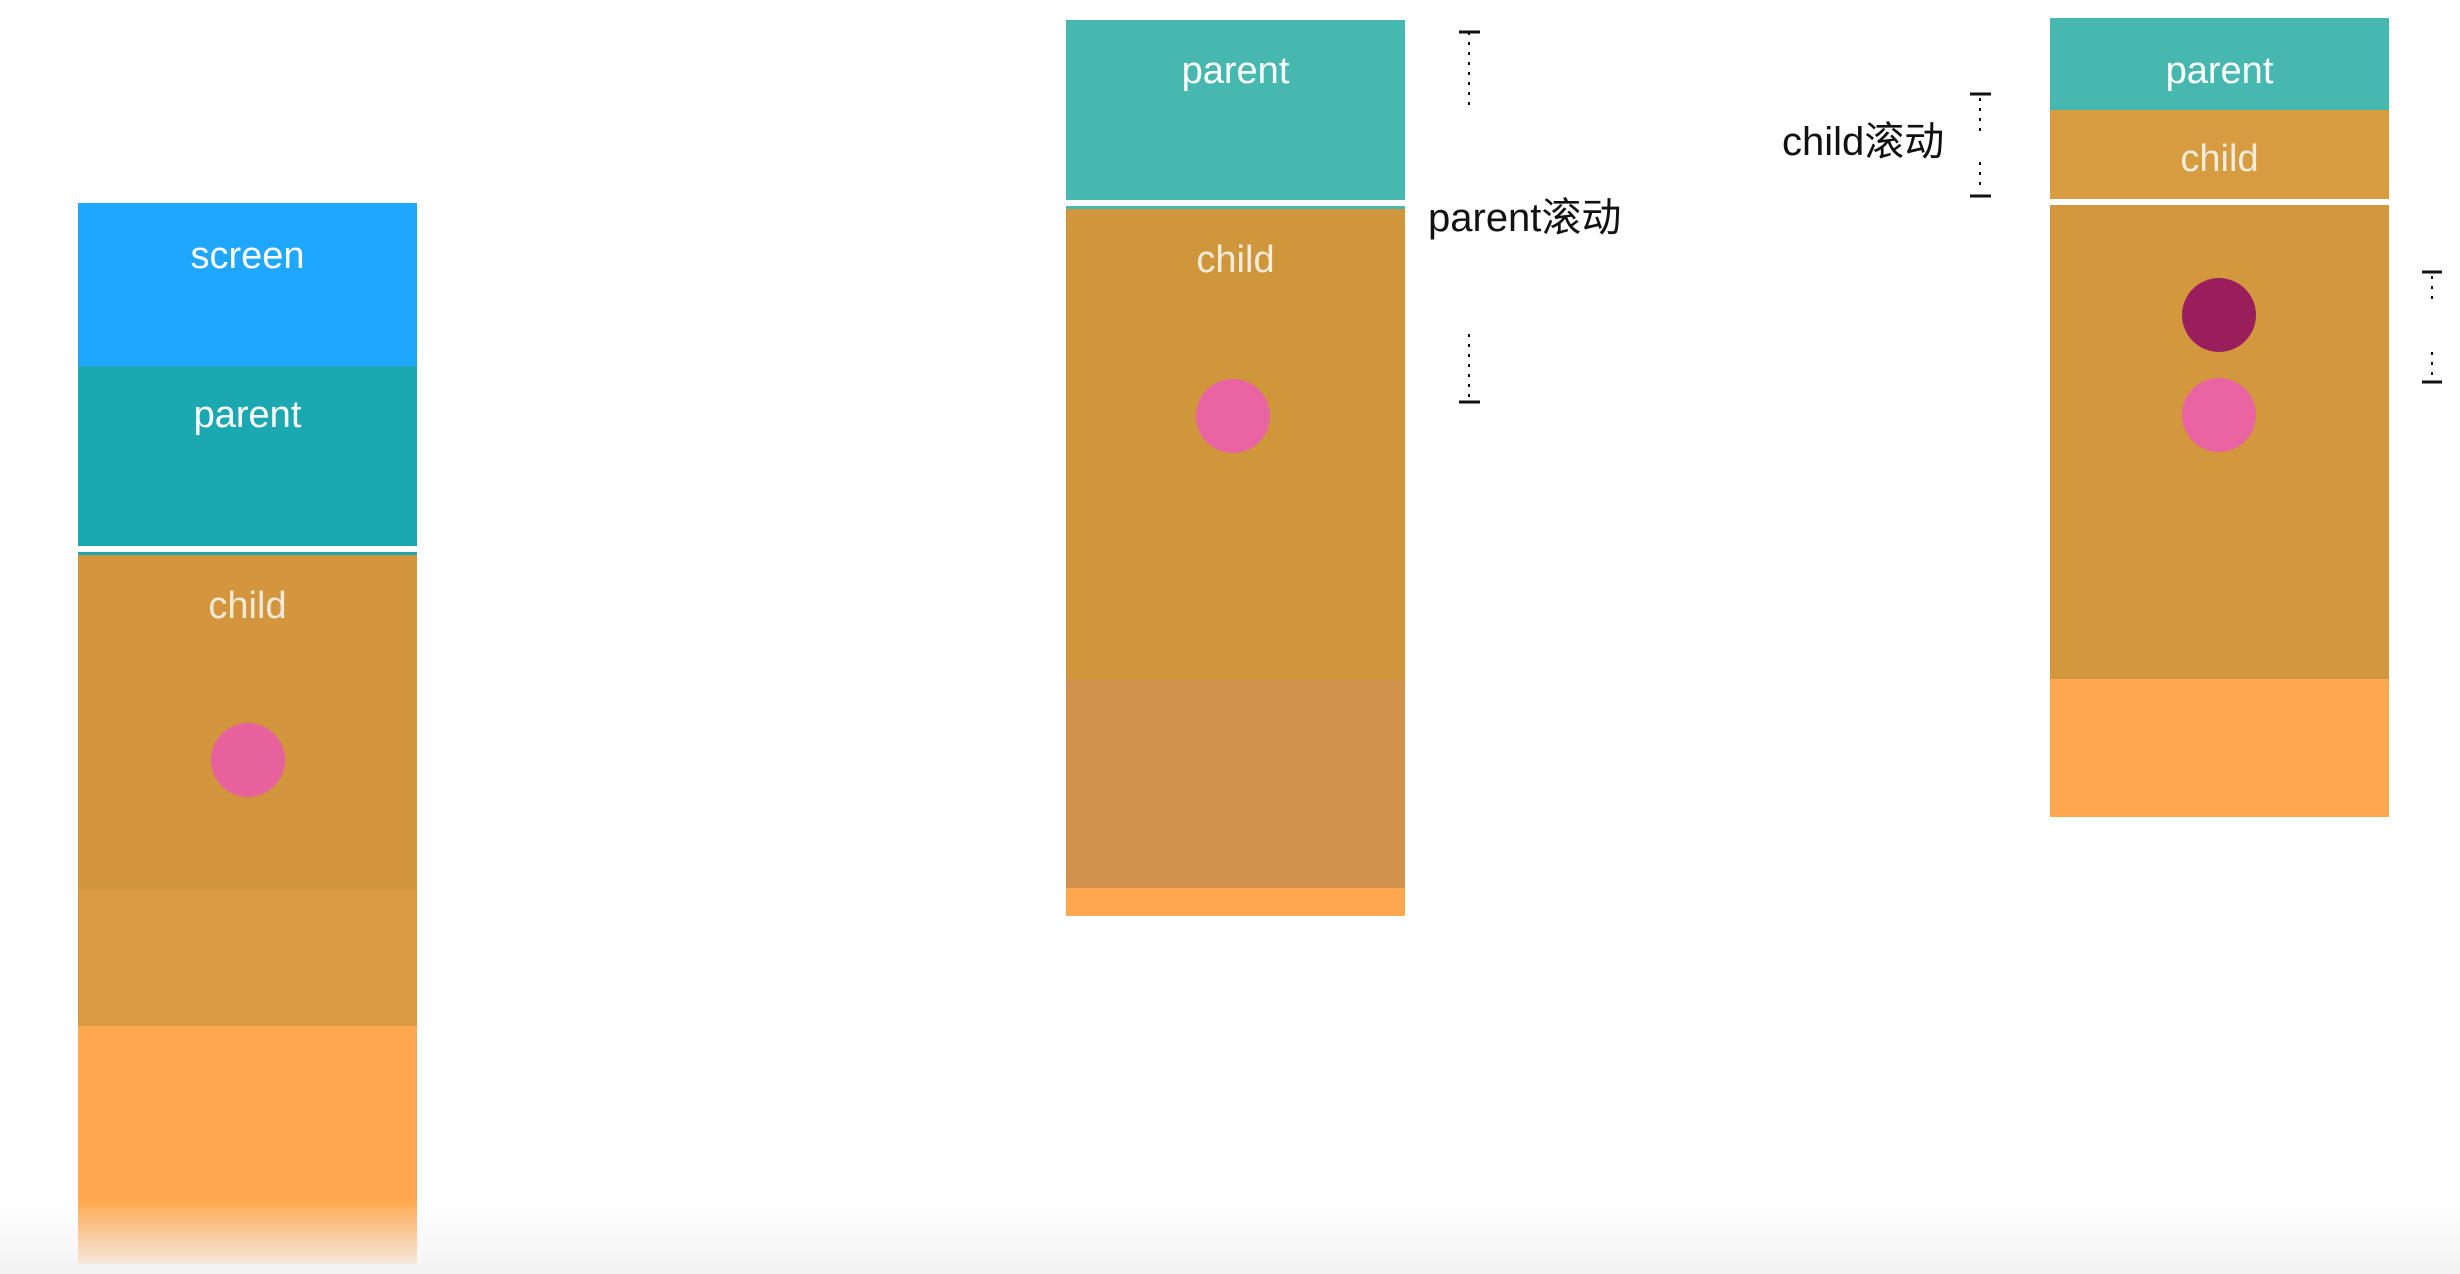 The width and height of the screenshot is (2460, 1274). What do you see at coordinates (247, 256) in the screenshot?
I see `screen-label: screen` at bounding box center [247, 256].